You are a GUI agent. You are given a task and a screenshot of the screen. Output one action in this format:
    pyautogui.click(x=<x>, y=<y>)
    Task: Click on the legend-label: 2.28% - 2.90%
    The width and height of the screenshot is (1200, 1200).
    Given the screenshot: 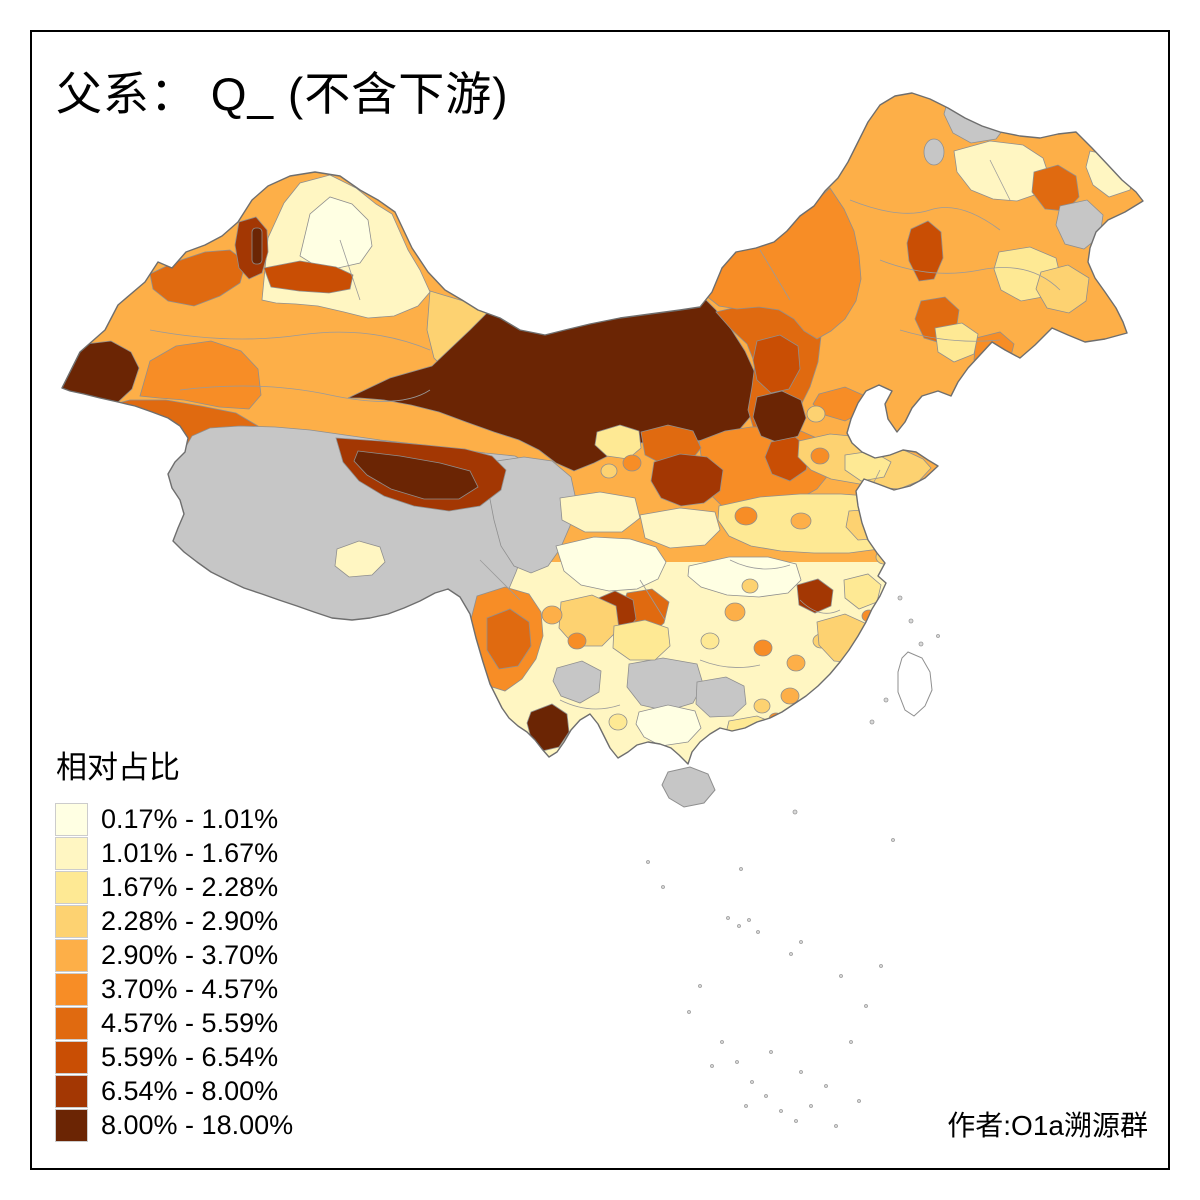 What is the action you would take?
    pyautogui.click(x=190, y=921)
    